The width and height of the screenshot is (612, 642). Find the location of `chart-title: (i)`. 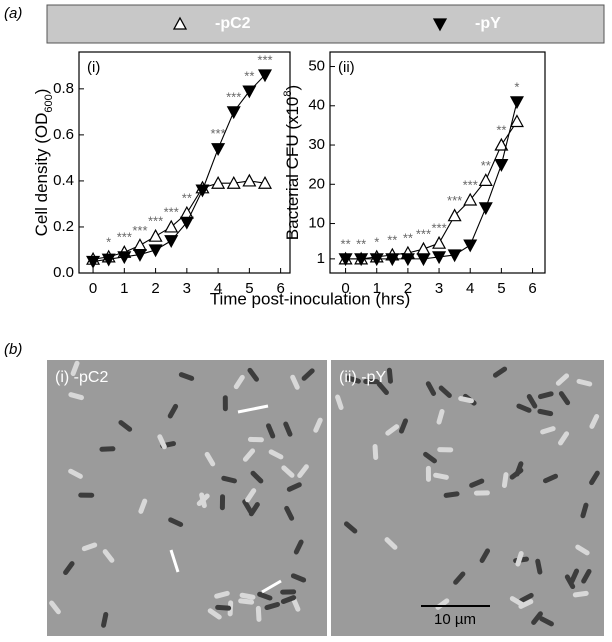

chart-title: (i) is located at coordinates (93, 67).